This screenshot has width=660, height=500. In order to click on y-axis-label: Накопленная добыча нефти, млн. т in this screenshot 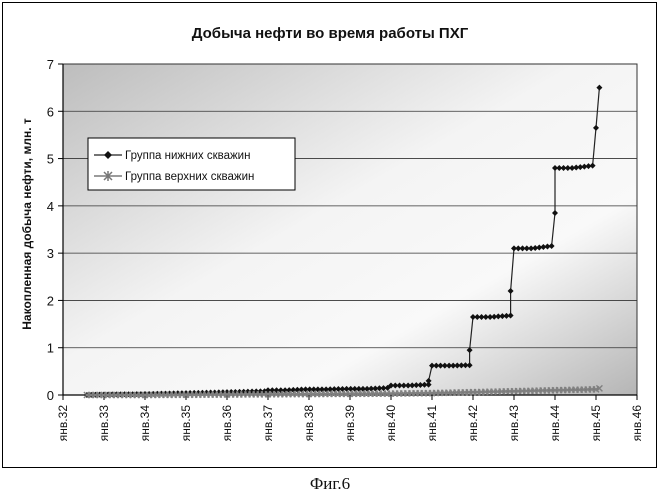, I will do `click(27, 224)`.